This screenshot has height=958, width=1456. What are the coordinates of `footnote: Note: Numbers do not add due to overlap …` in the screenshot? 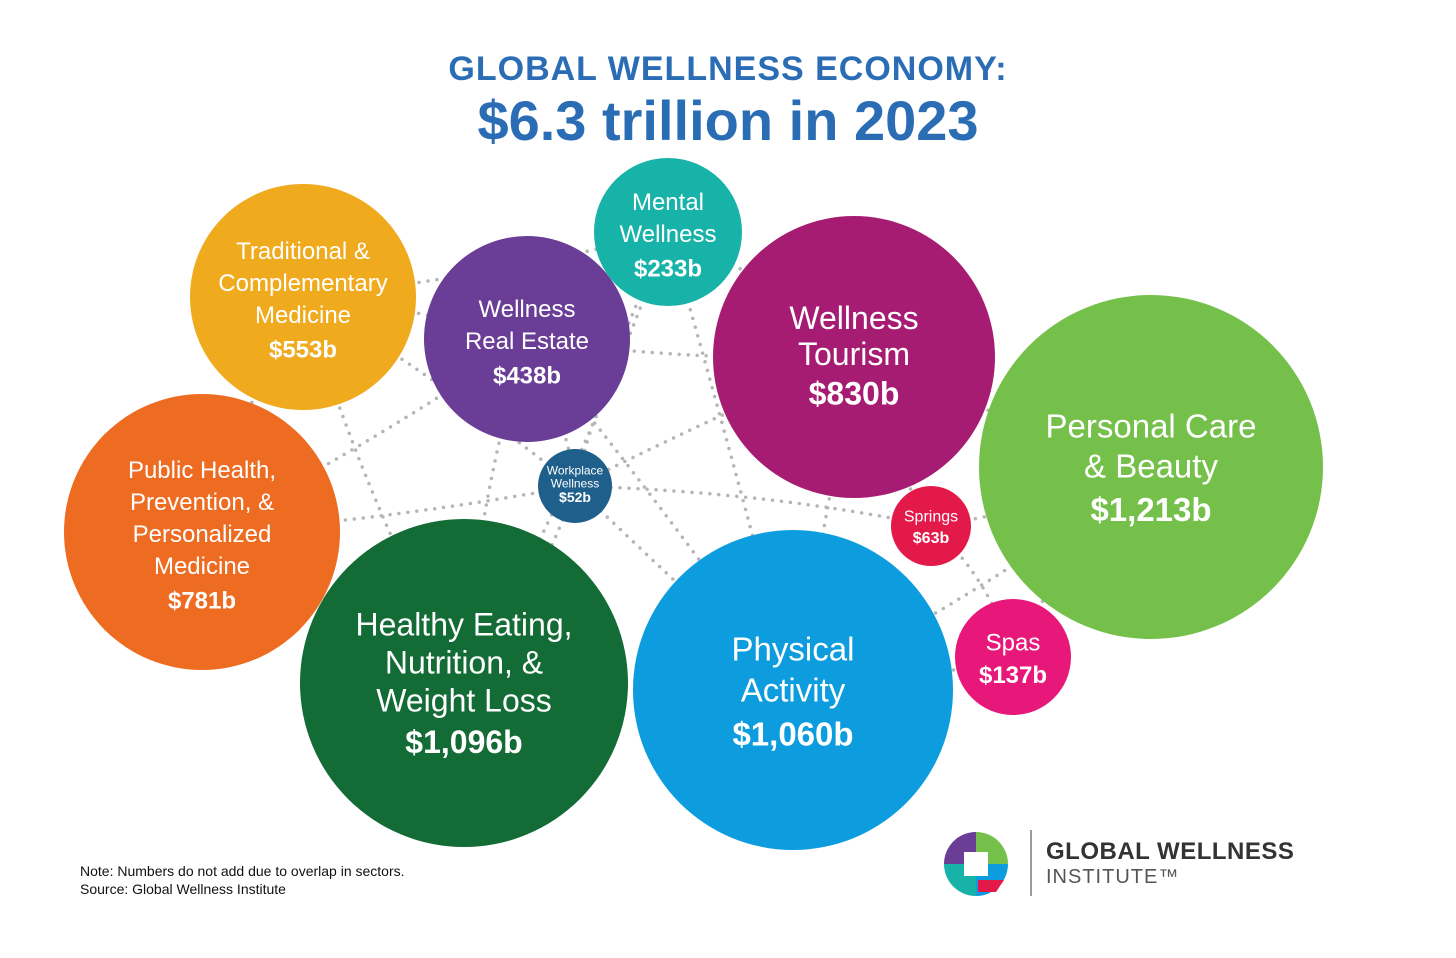 It's located at (242, 880).